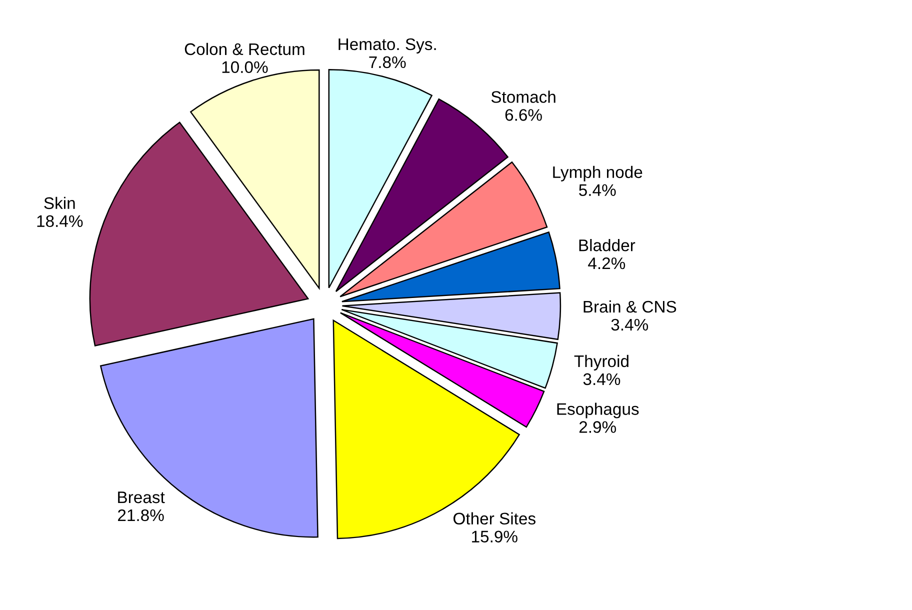  What do you see at coordinates (141, 498) in the screenshot?
I see `slice-label: Breast` at bounding box center [141, 498].